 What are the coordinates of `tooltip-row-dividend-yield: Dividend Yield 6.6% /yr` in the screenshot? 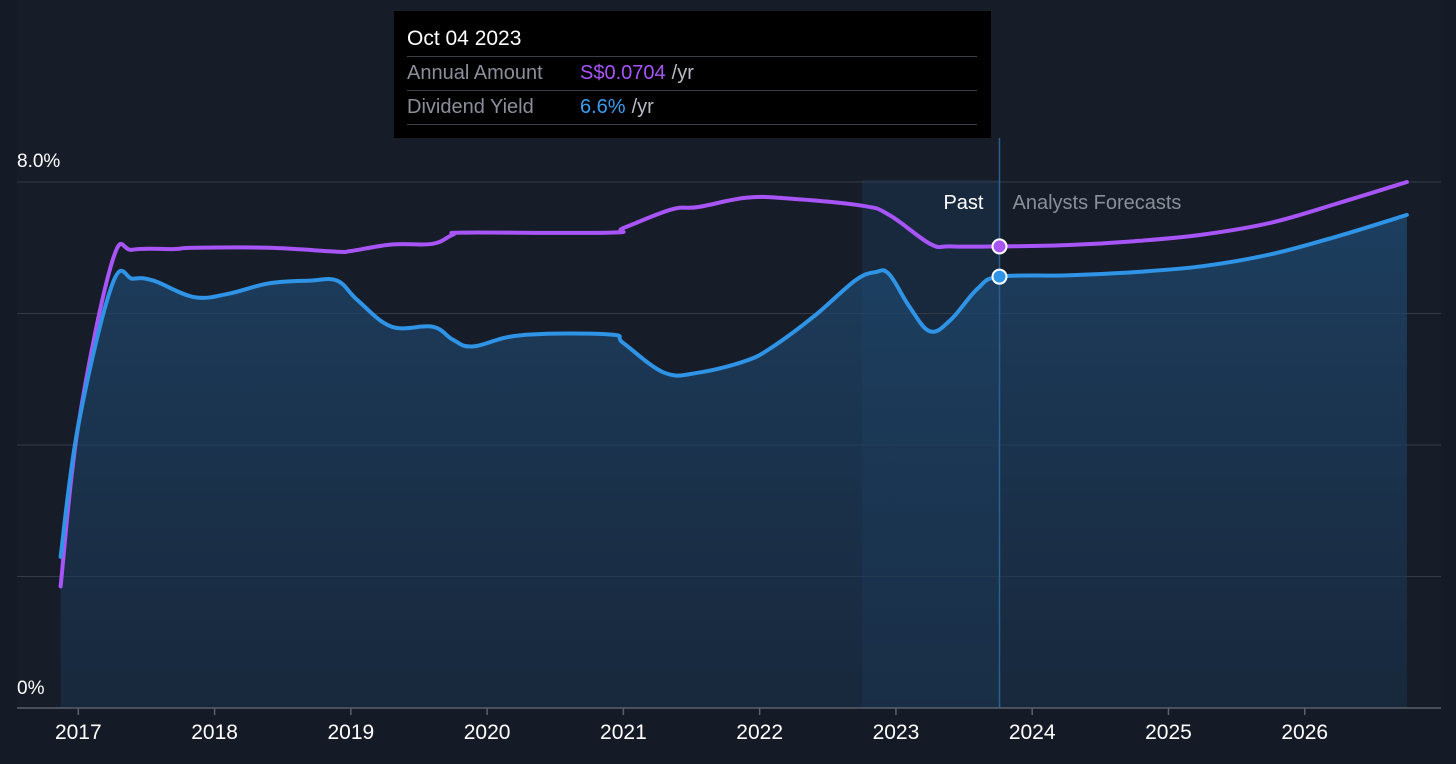 It's located at (692, 108).